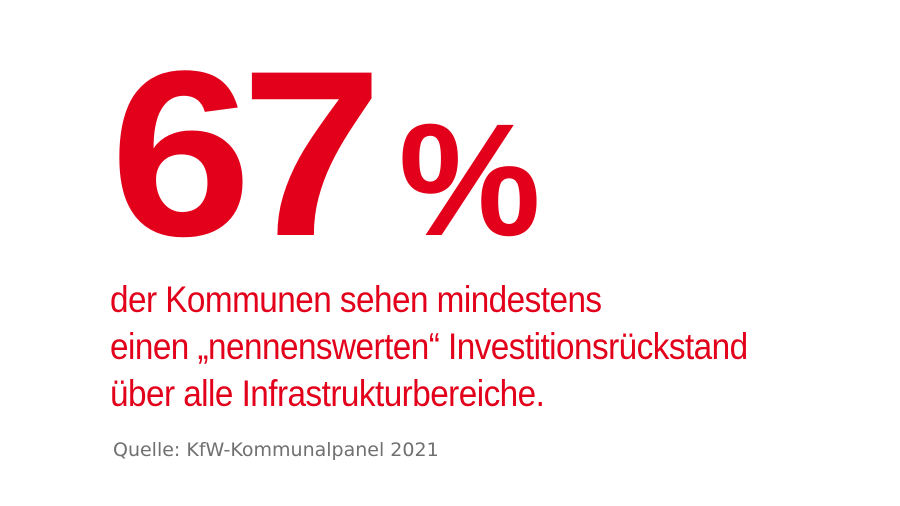 This screenshot has width=900, height=506. What do you see at coordinates (276, 450) in the screenshot?
I see `source-citation: Quelle: KfW-Kommunalpanel 2021` at bounding box center [276, 450].